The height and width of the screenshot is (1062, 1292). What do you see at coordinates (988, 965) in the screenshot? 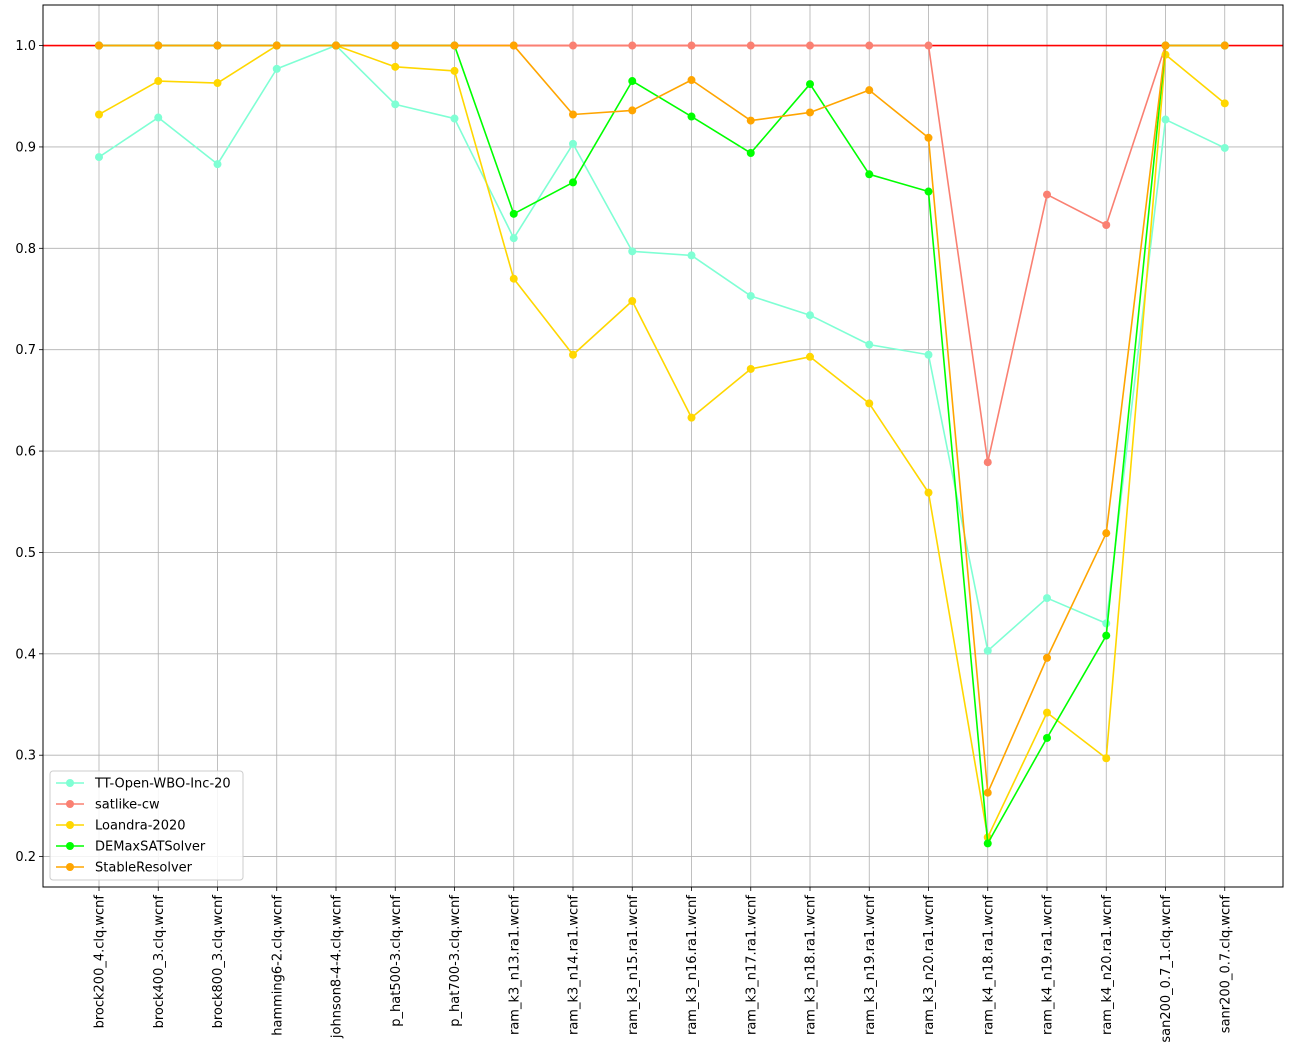
I see `x-tick-label: ram_k4_n18.ra1.wcnf` at bounding box center [988, 965].